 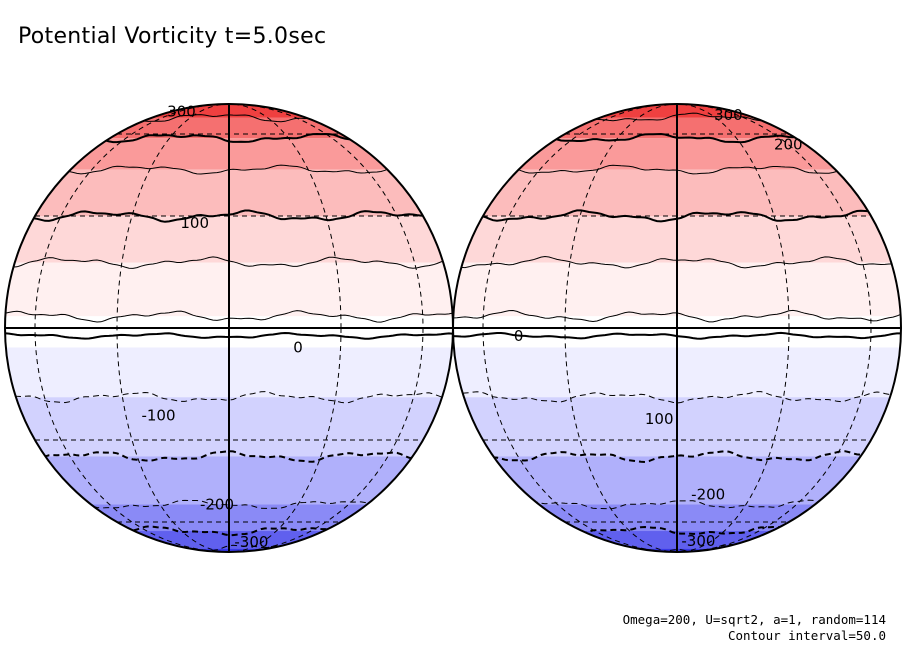 I want to click on contour-interval-text: Contour interval=50.0, so click(x=806, y=635).